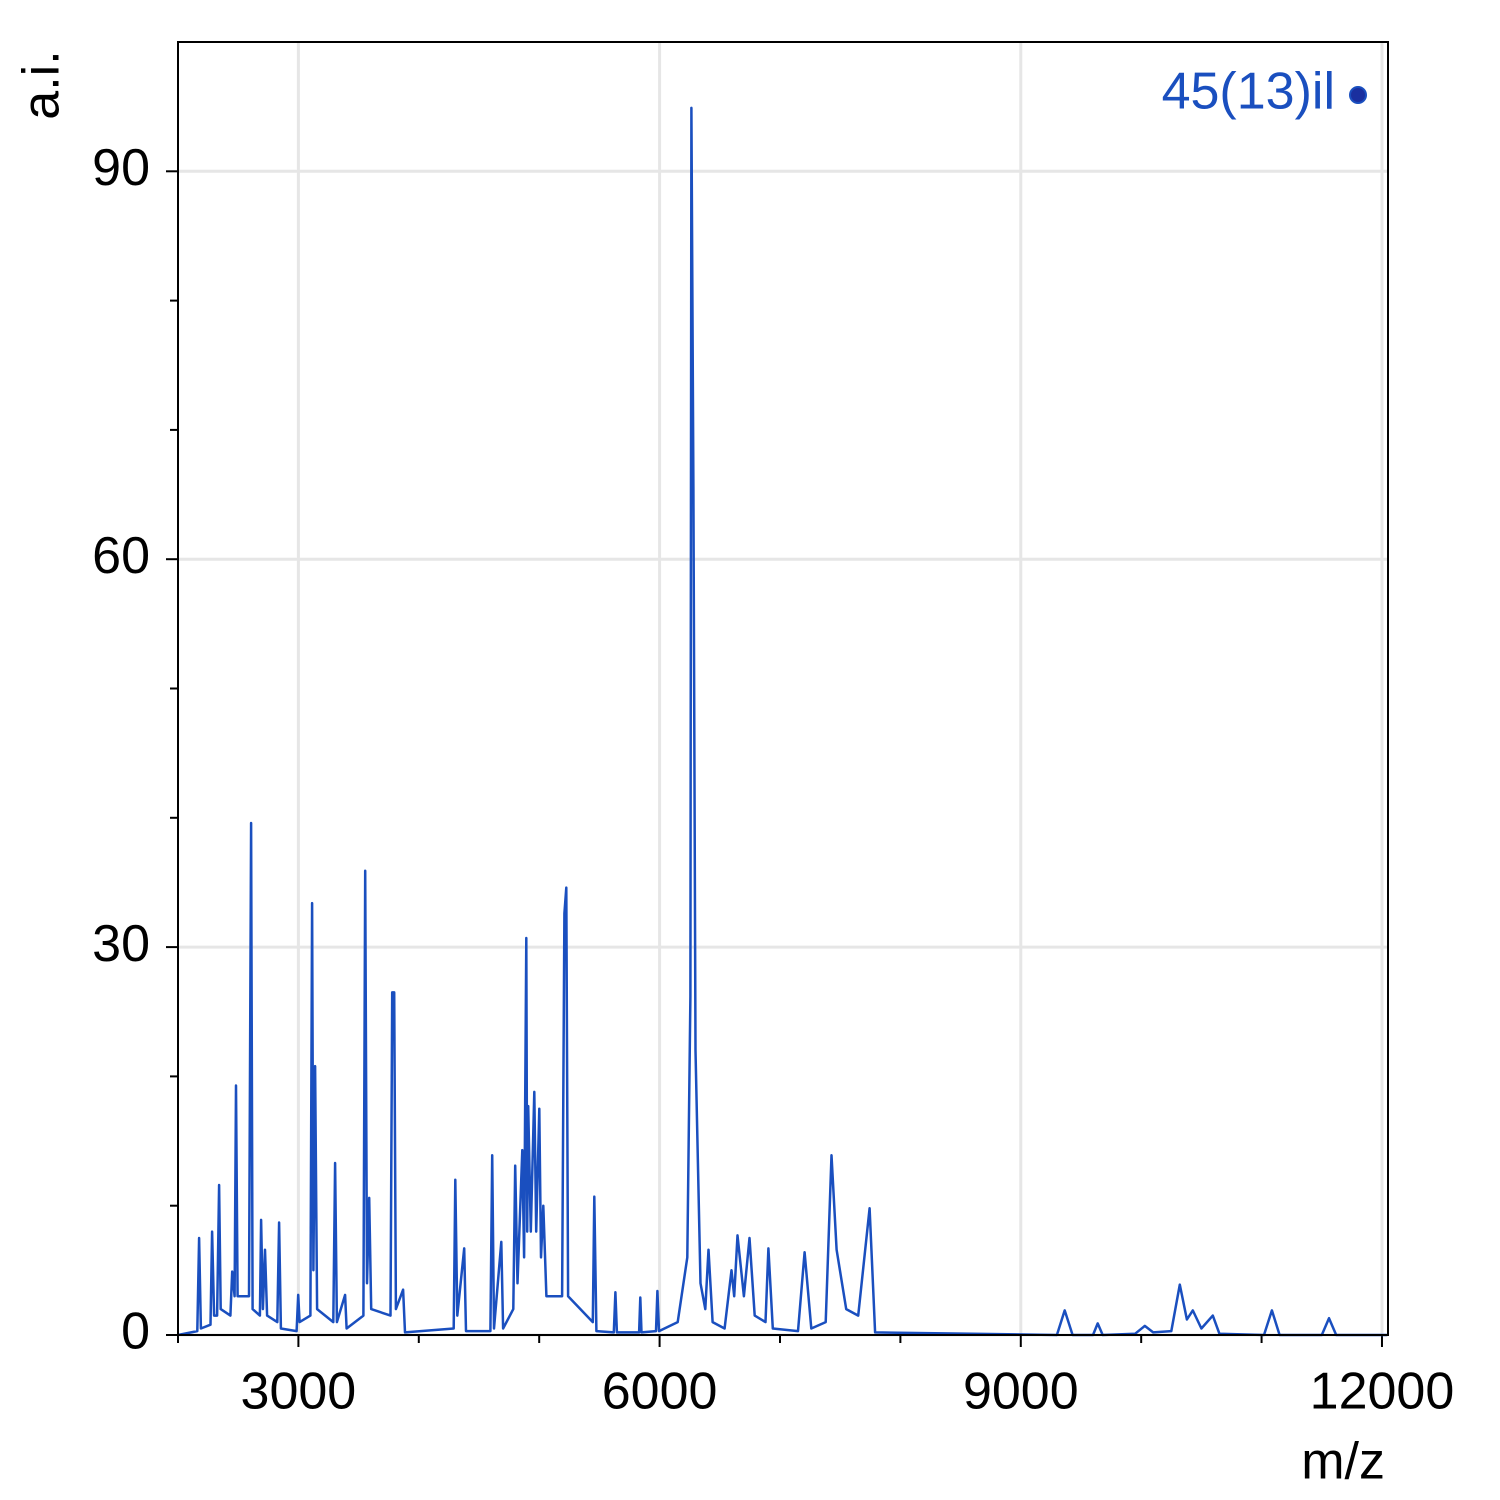  Describe the element at coordinates (121, 944) in the screenshot. I see `y-tick-label: 30` at that location.